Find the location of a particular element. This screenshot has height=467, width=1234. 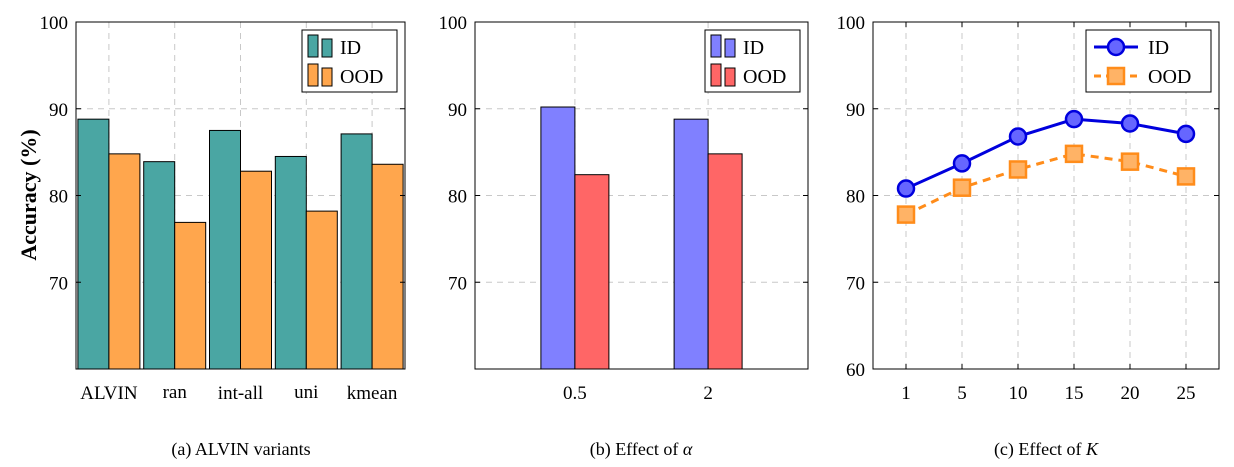

bar-id-ran is located at coordinates (159, 265).